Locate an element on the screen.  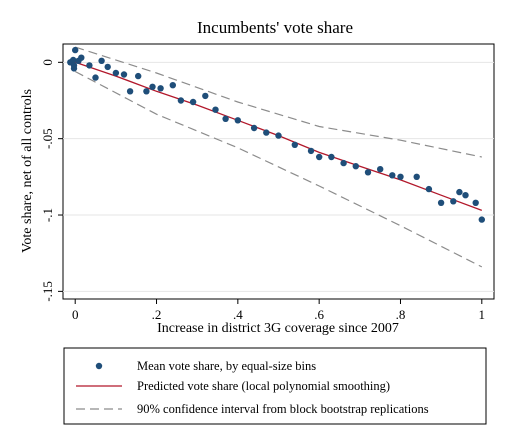
legend-box is located at coordinates (275, 386).